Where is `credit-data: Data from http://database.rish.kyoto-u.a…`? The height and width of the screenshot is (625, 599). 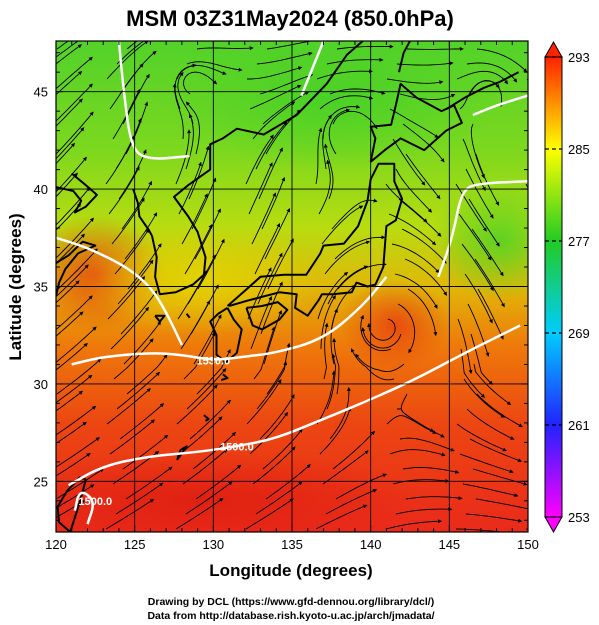
credit-data: Data from http://database.rish.kyoto-u.a… is located at coordinates (290, 616).